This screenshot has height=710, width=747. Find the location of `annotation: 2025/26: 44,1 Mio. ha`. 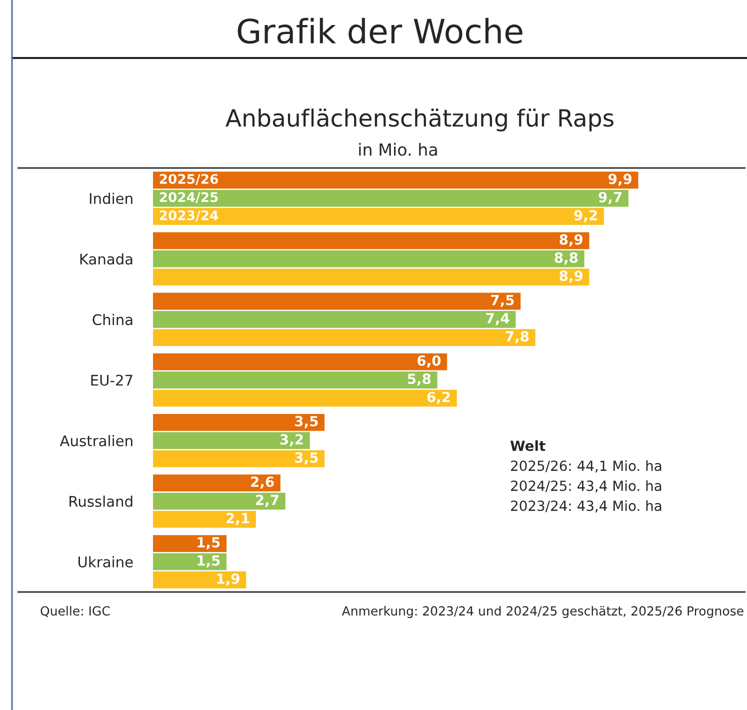

annotation: 2025/26: 44,1 Mio. ha is located at coordinates (586, 466).